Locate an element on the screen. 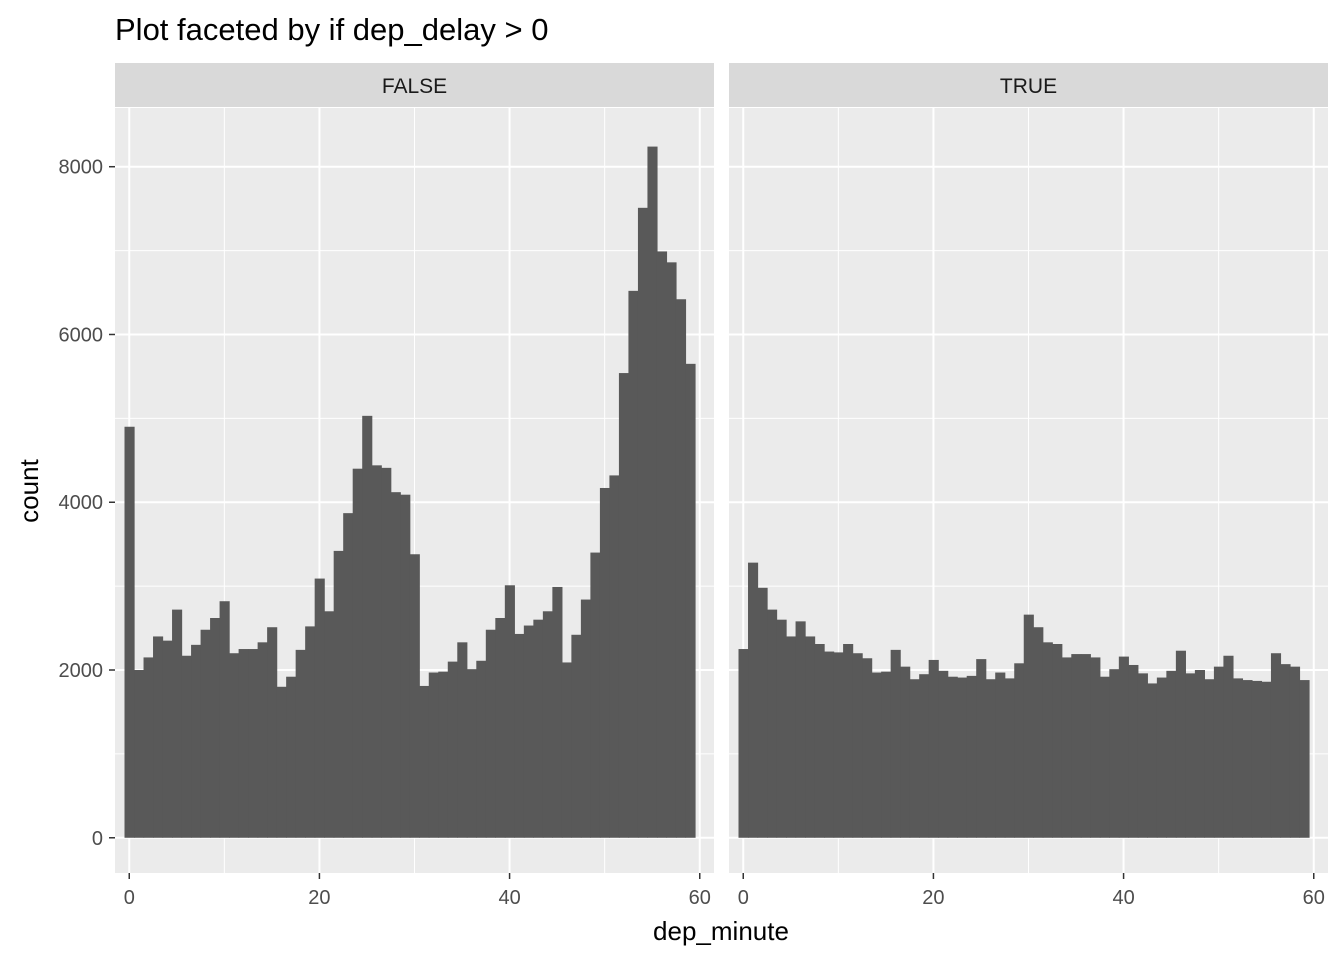 The width and height of the screenshot is (1344, 960). y-tick-label: 8000 is located at coordinates (81, 168).